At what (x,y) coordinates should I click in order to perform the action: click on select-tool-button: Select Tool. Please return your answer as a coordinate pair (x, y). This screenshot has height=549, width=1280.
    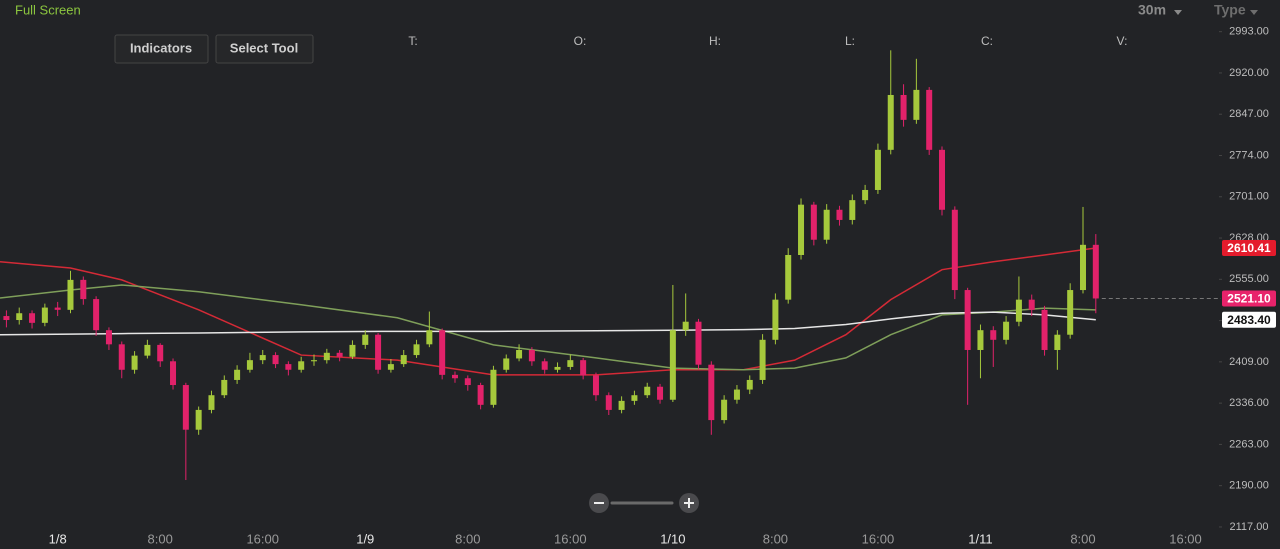
    Looking at the image, I should click on (264, 47).